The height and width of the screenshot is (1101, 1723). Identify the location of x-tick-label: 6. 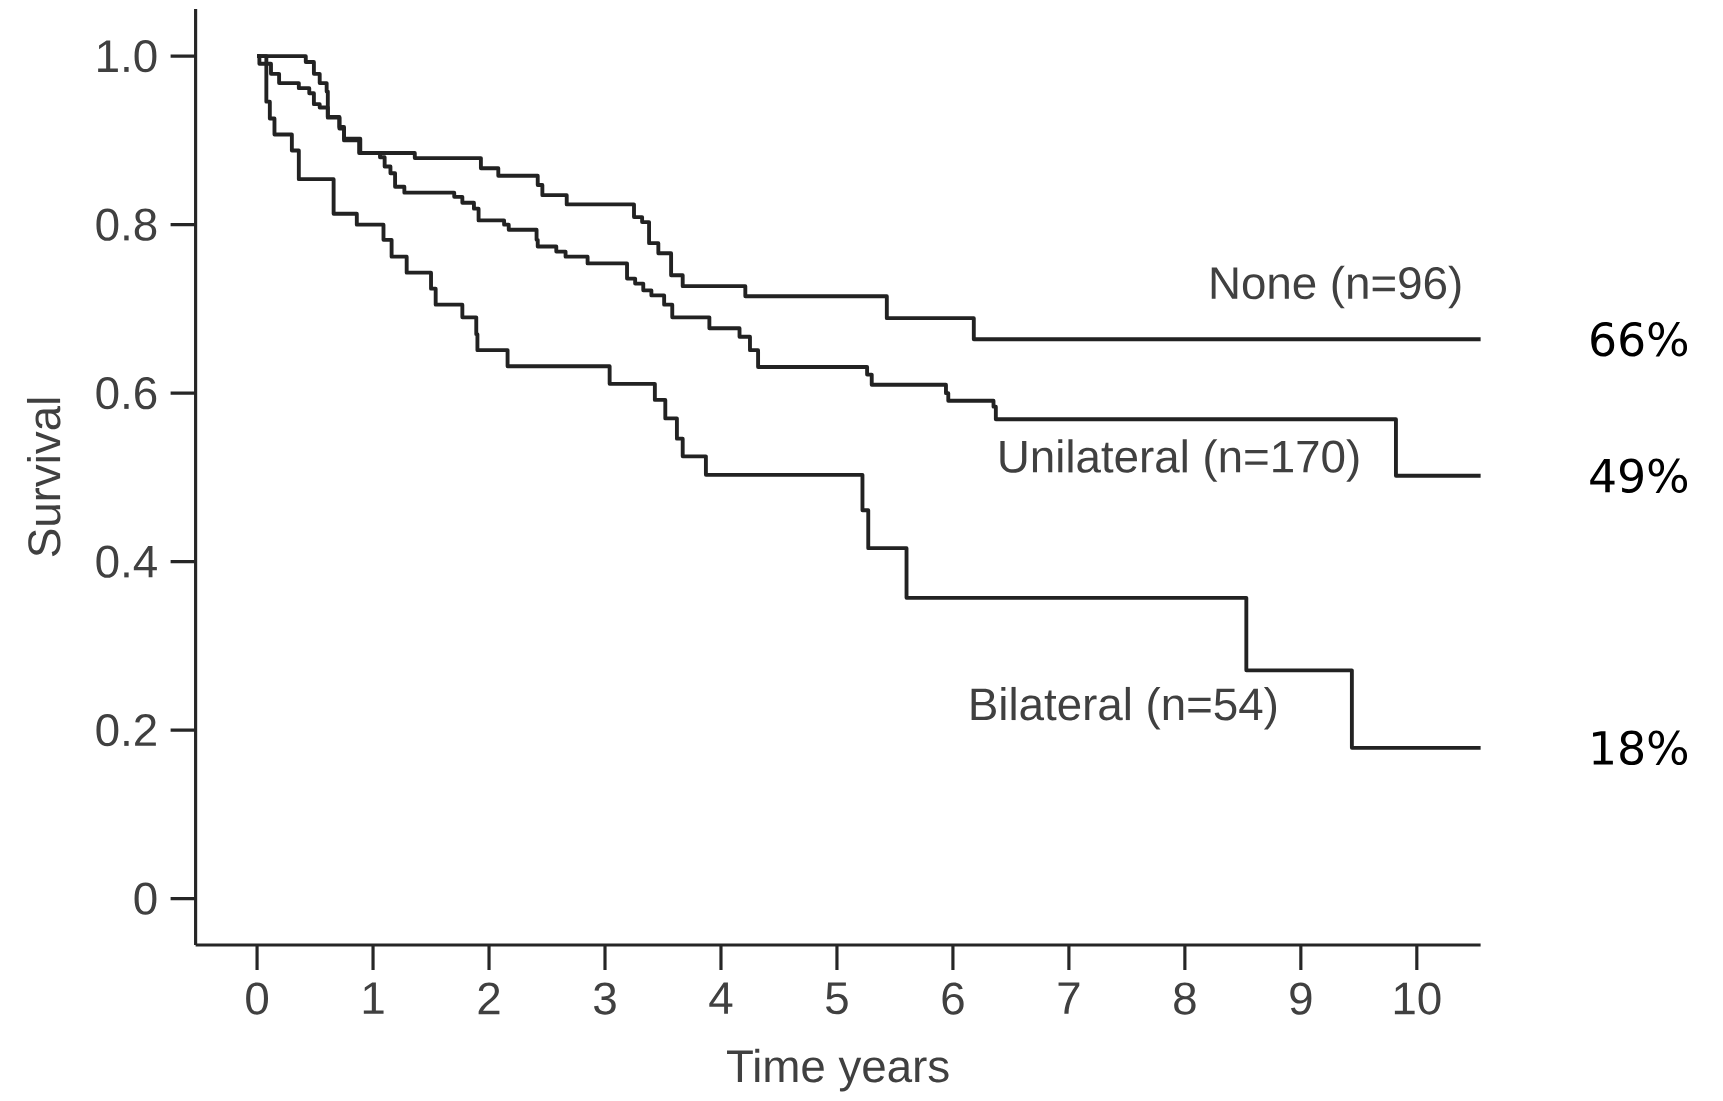
(953, 998).